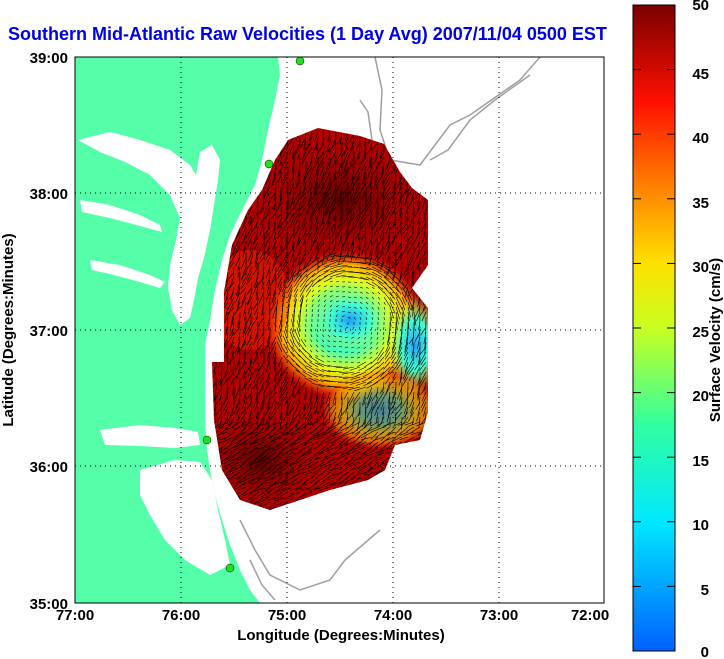  I want to click on colorbar-tick-label: 15, so click(700, 461).